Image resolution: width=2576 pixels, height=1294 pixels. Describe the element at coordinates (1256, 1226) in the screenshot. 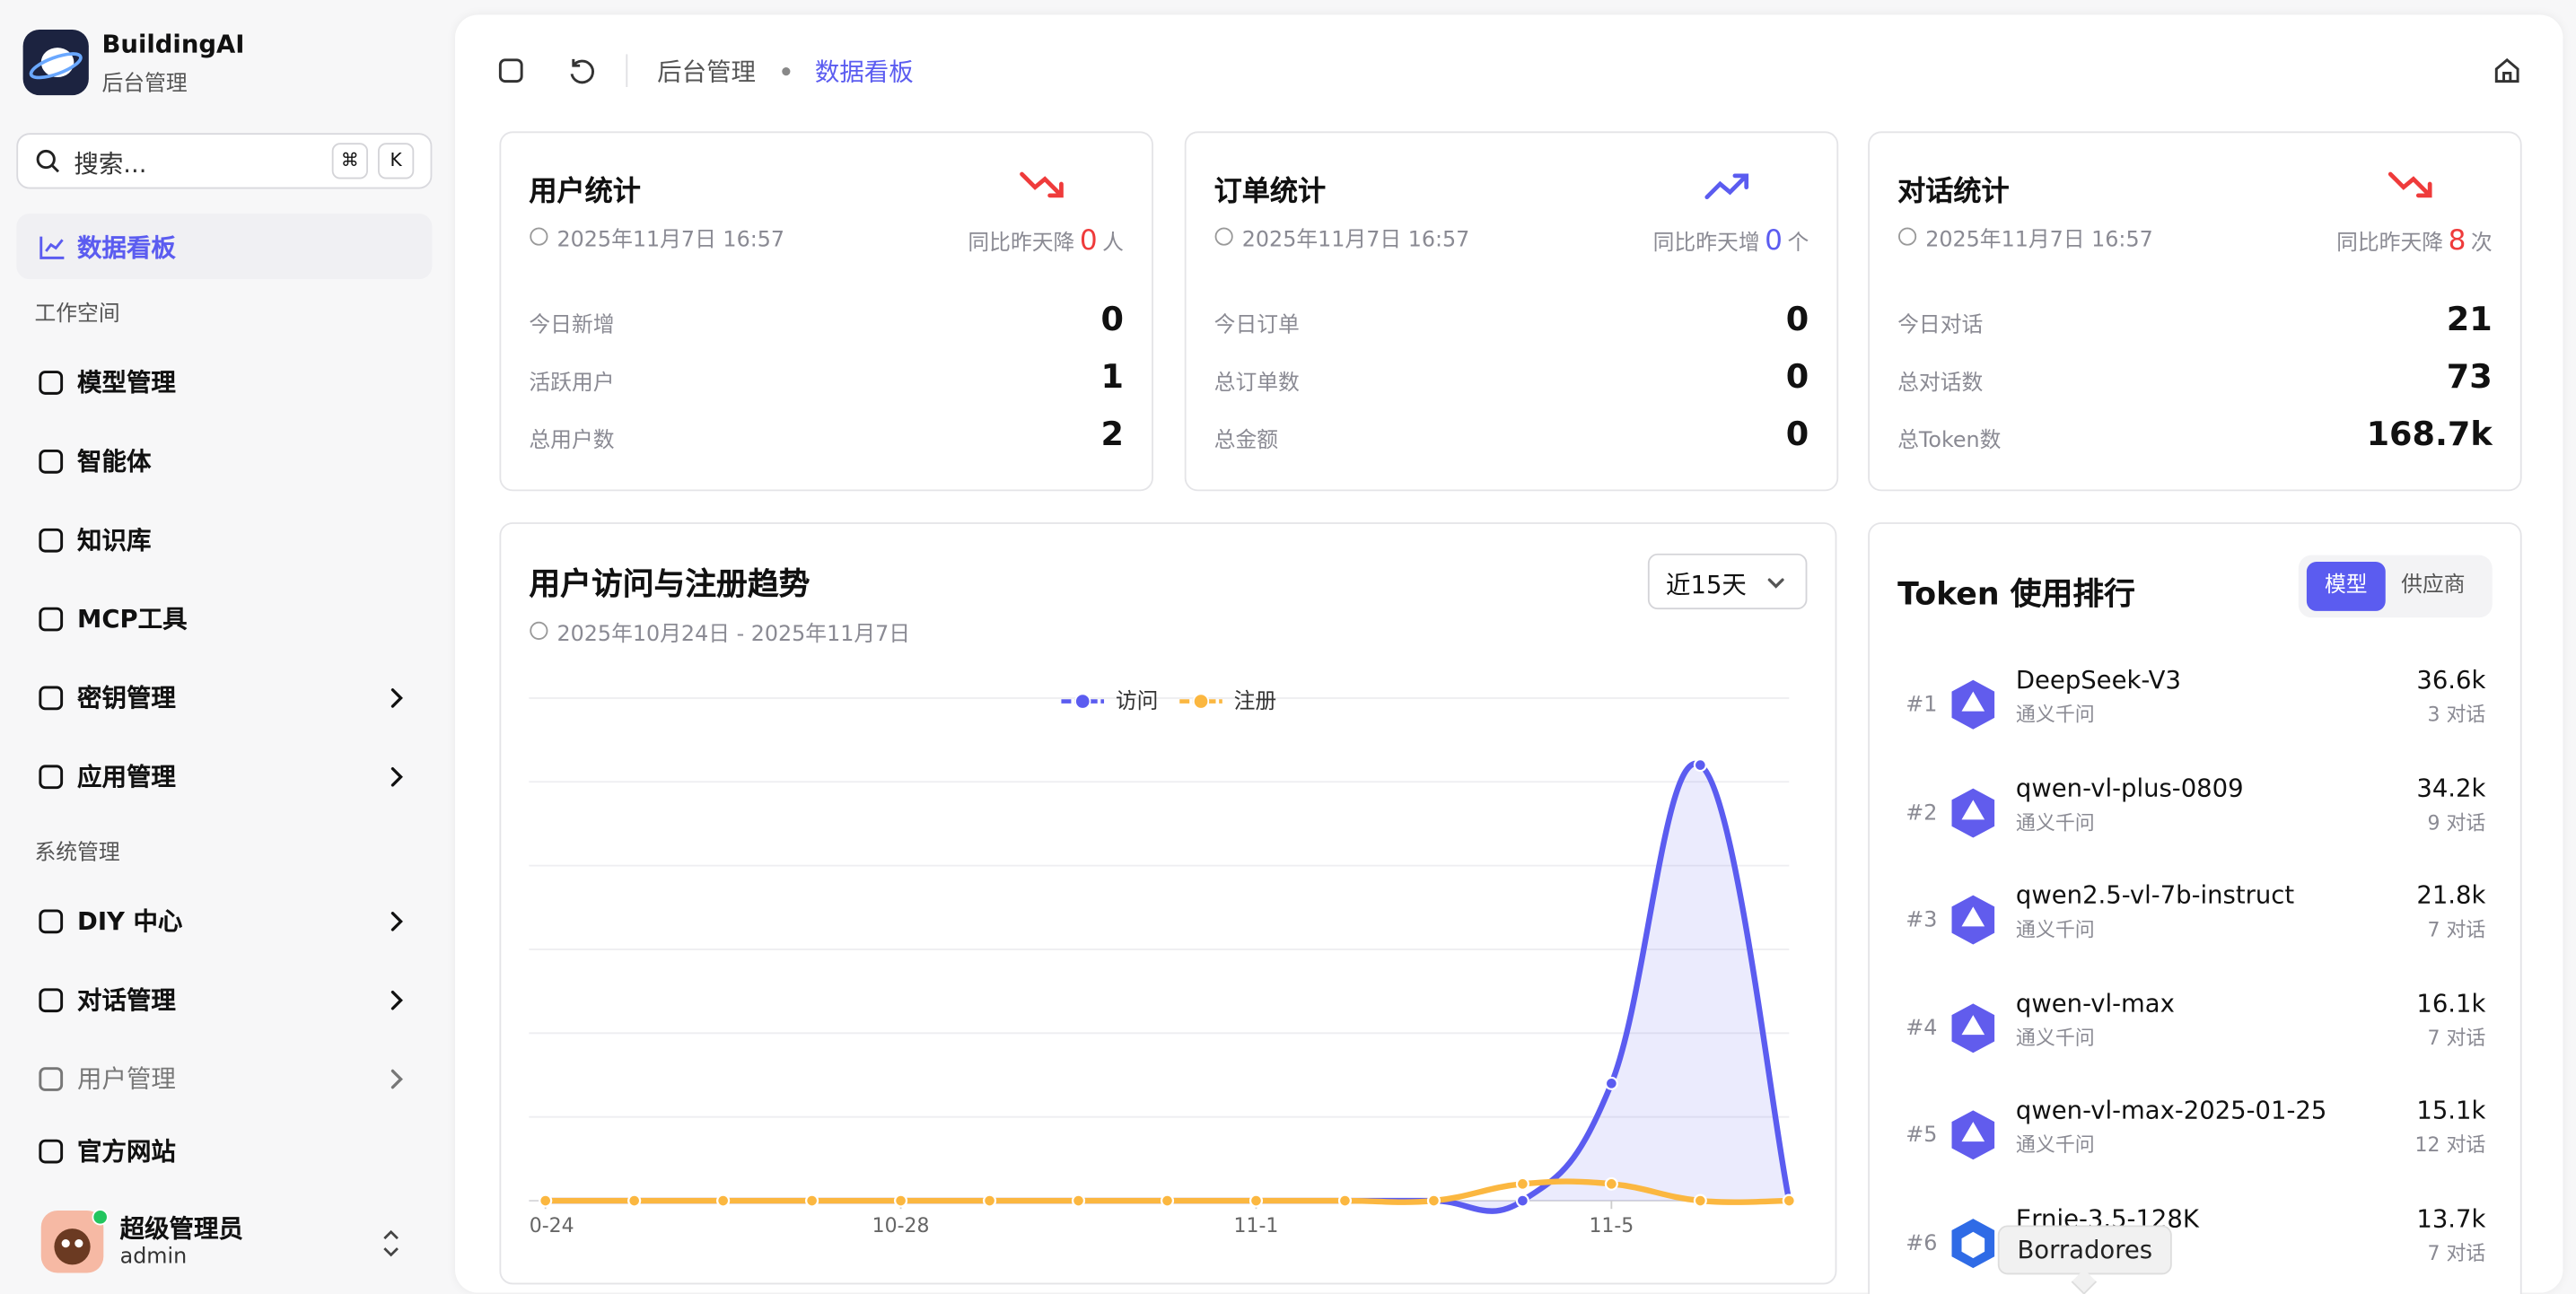

I see `x-tick-label: 11-1` at that location.